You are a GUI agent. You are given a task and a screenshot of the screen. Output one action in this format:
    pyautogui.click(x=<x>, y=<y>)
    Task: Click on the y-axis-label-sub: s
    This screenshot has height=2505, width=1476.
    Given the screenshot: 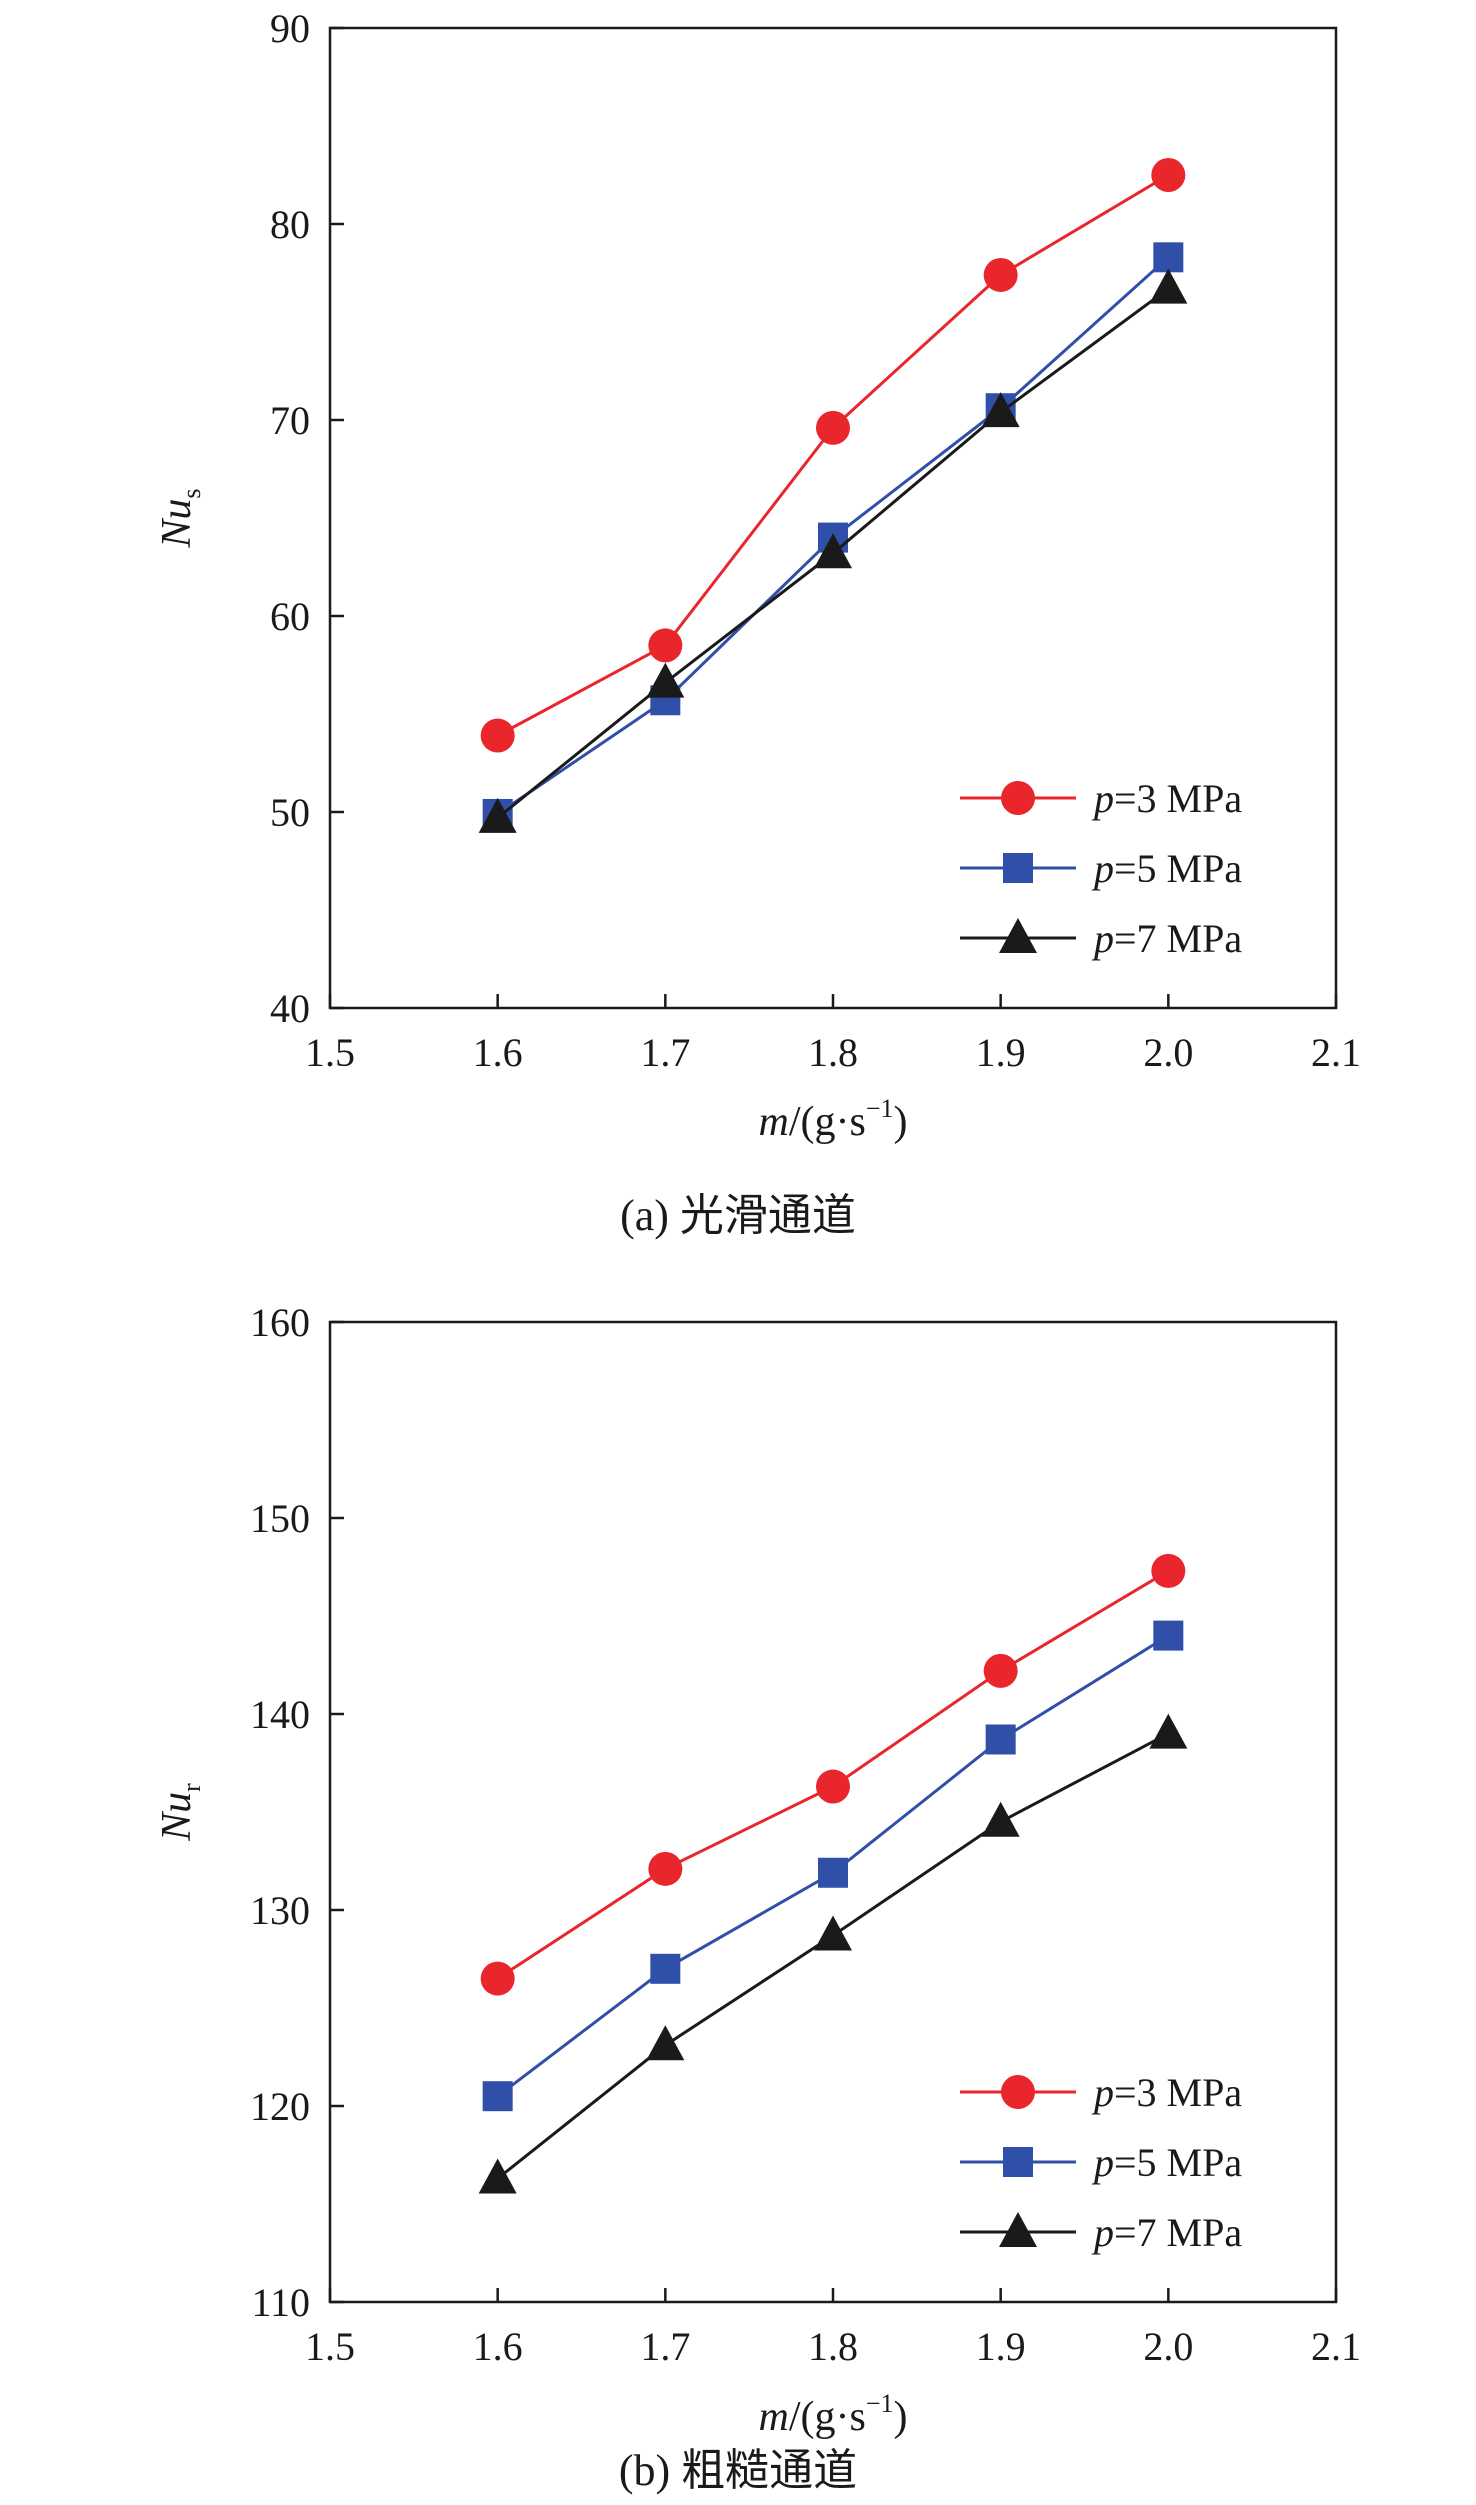 What is the action you would take?
    pyautogui.click(x=191, y=493)
    